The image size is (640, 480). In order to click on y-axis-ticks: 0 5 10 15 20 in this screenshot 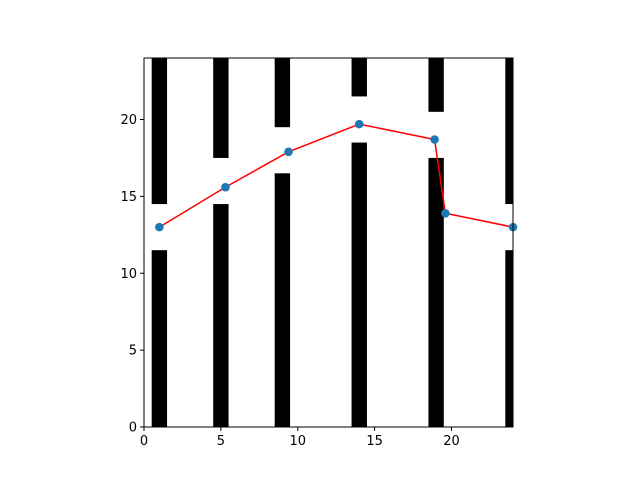, I will do `click(132, 274)`.